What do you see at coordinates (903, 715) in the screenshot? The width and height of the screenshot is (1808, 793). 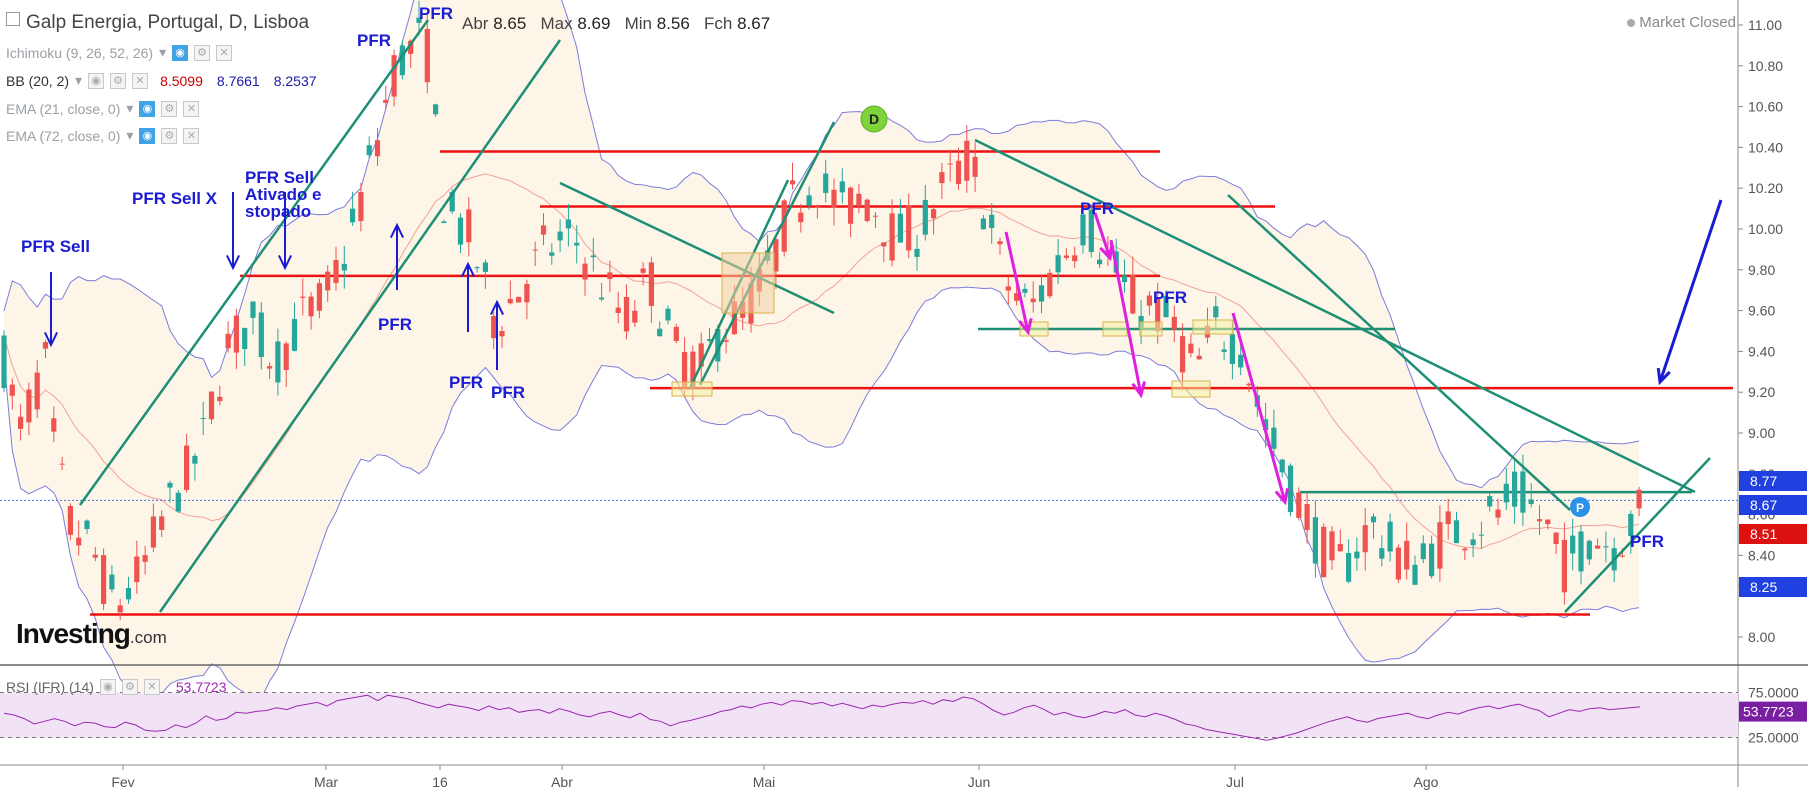 I see `rsi-pane: 75.0000 25.0000 53.7723` at bounding box center [903, 715].